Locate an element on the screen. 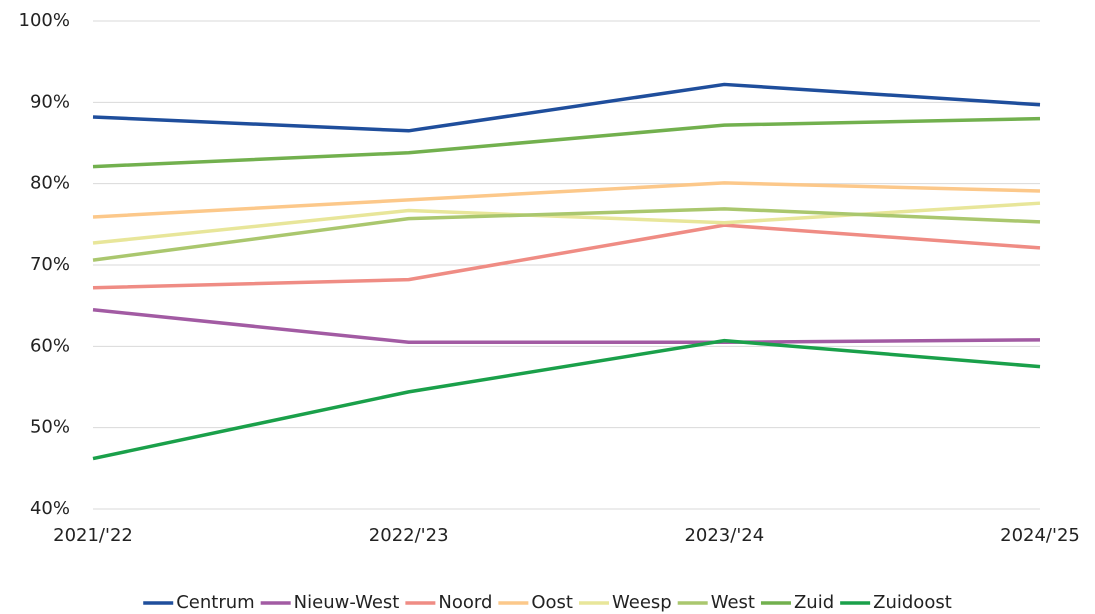  x-tick-label: 2024/'25 is located at coordinates (1040, 535).